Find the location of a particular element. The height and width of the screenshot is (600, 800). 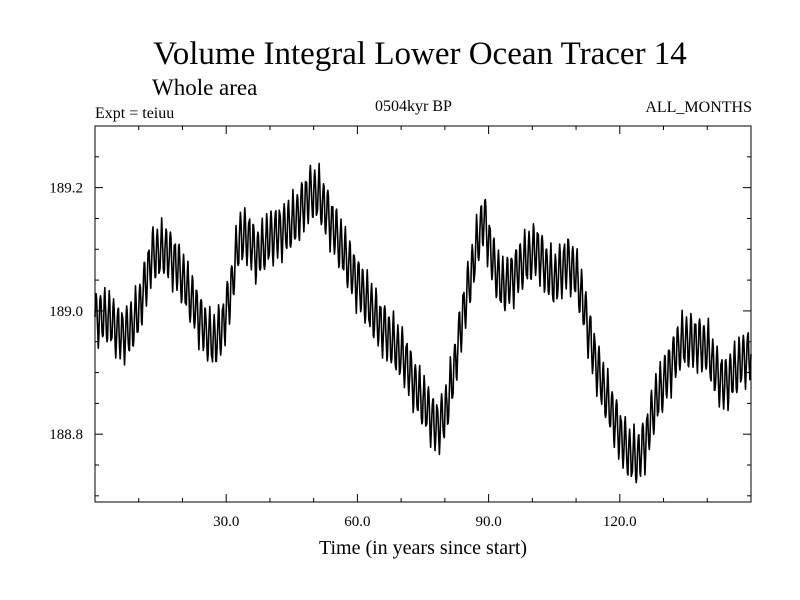

y-tick-label: 189.0 is located at coordinates (66, 312).